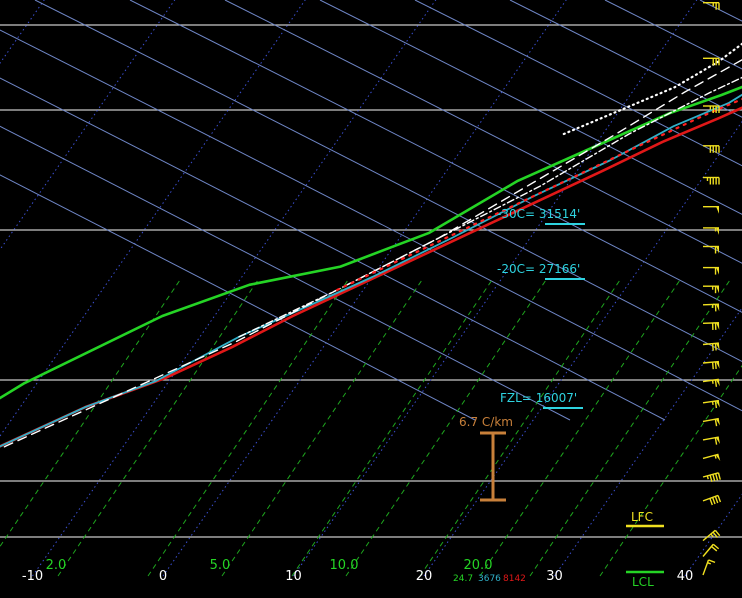 The image size is (742, 598). I want to click on temperature-tick-label: 30, so click(554, 576).